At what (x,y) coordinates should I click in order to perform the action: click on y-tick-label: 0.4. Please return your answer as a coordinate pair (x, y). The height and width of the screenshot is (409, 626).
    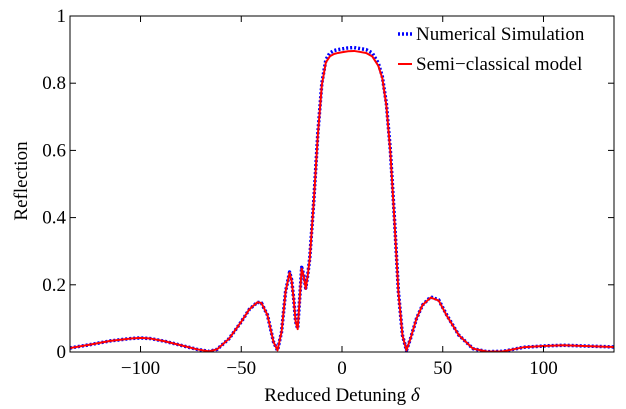
    Looking at the image, I should click on (54, 218).